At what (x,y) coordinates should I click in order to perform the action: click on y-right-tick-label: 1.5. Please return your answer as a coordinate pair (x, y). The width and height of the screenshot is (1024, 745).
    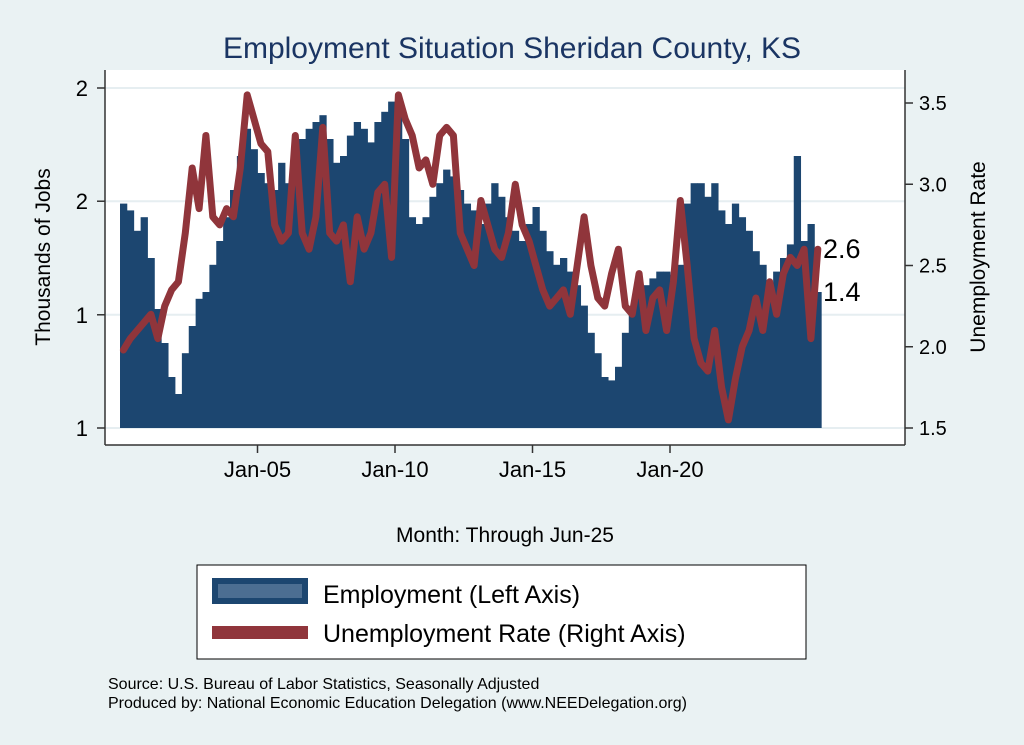
    Looking at the image, I should click on (933, 429).